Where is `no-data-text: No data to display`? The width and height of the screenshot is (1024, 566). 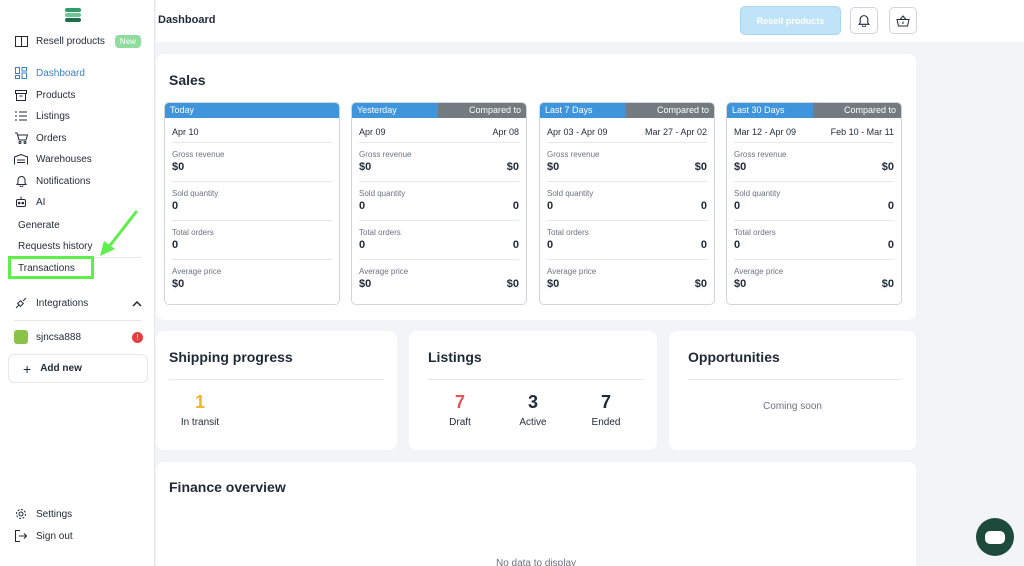 no-data-text: No data to display is located at coordinates (536, 562).